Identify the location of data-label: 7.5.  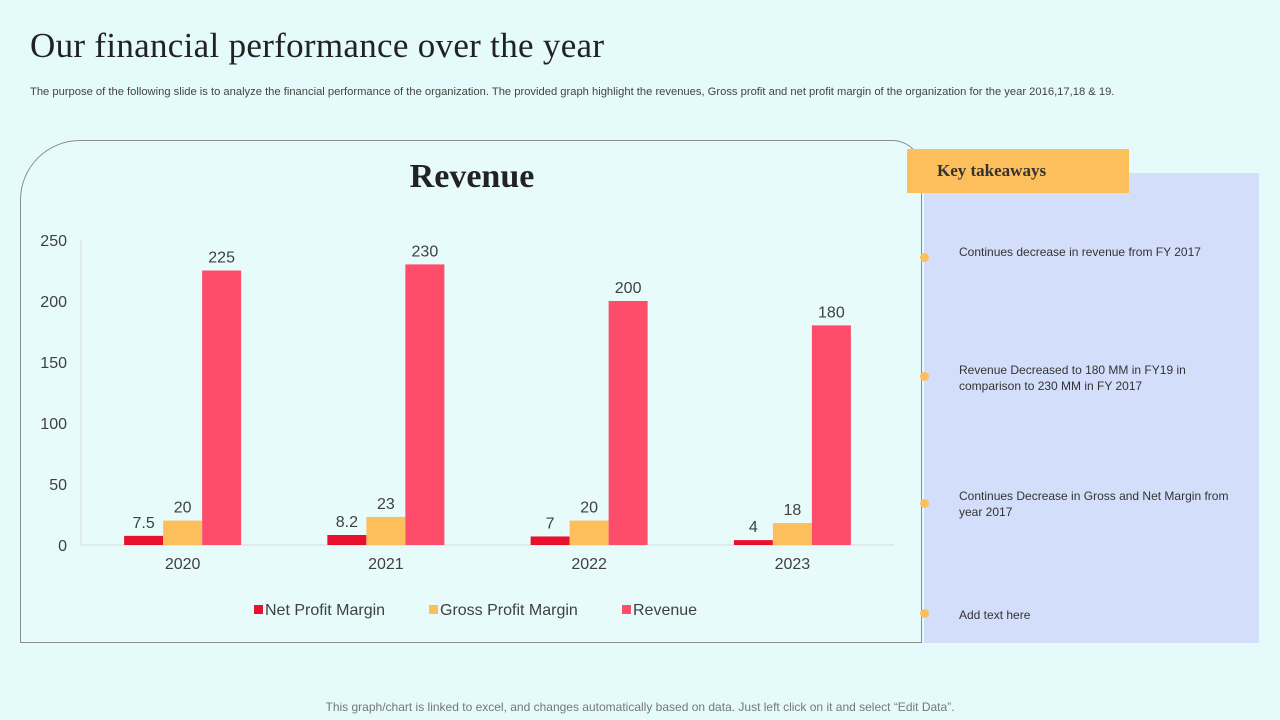
(144, 523).